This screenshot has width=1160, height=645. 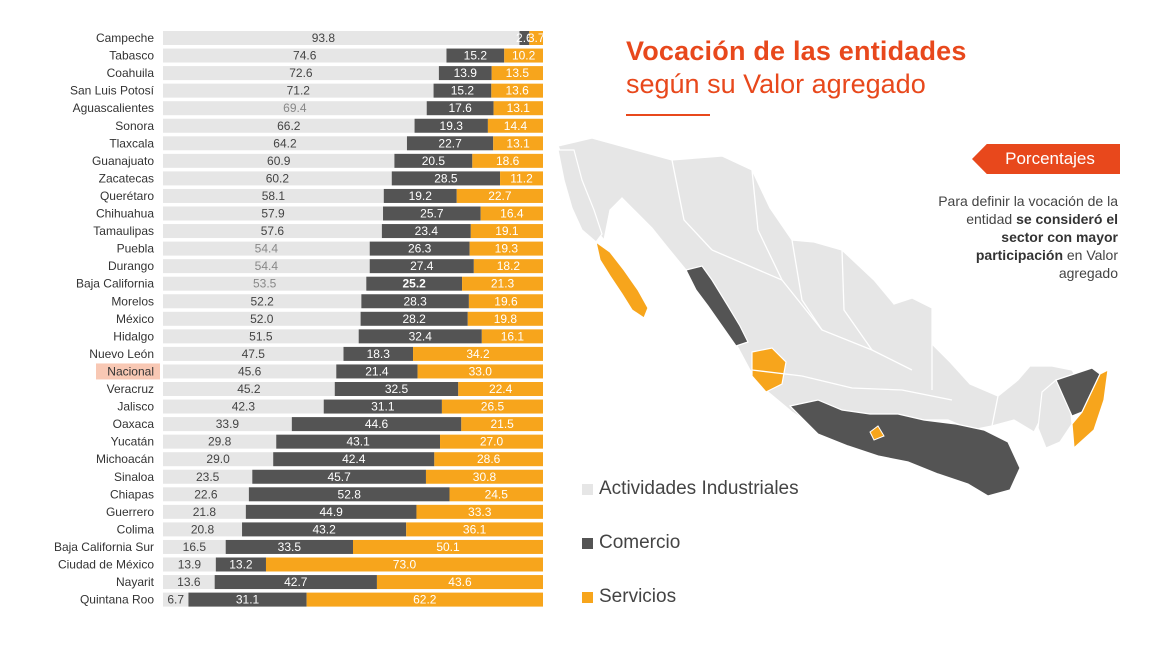 I want to click on bar-comercio-morelos, so click(x=415, y=301).